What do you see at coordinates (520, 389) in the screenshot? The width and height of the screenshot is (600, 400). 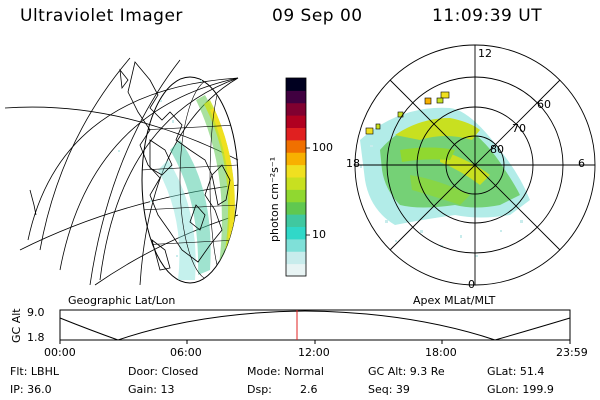 I see `status-glon: GLon: 199.9` at bounding box center [520, 389].